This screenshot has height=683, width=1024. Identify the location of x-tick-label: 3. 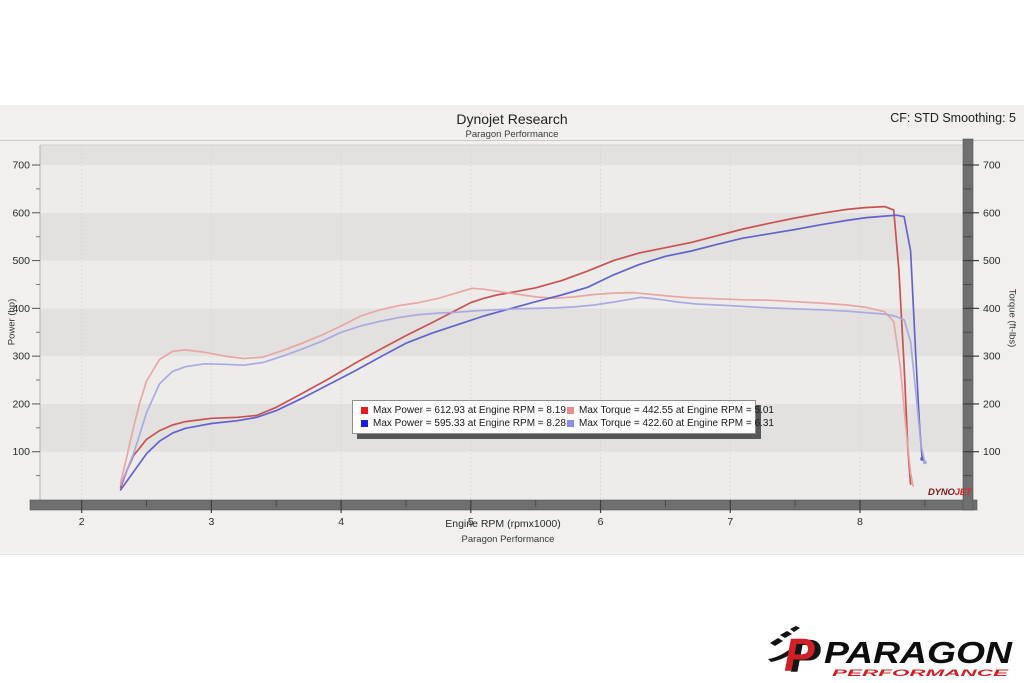
(211, 522).